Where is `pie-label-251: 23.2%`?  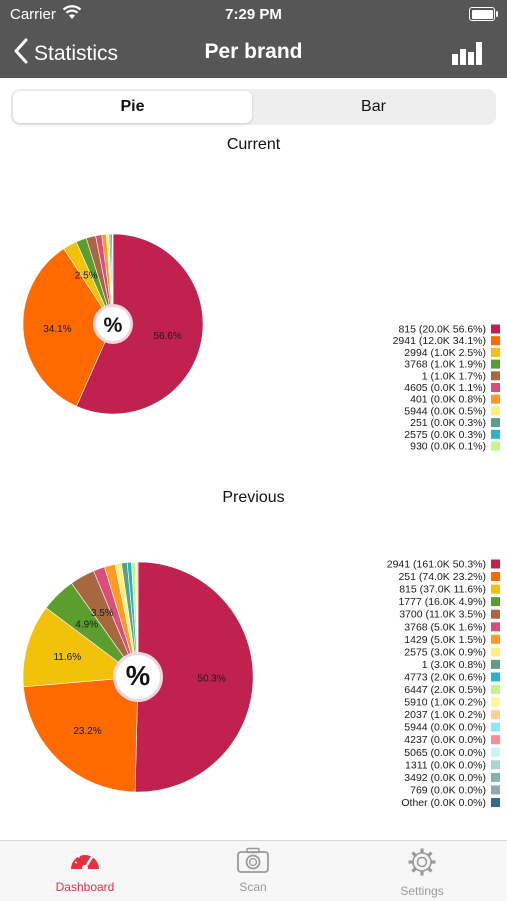 pie-label-251: 23.2% is located at coordinates (87, 731).